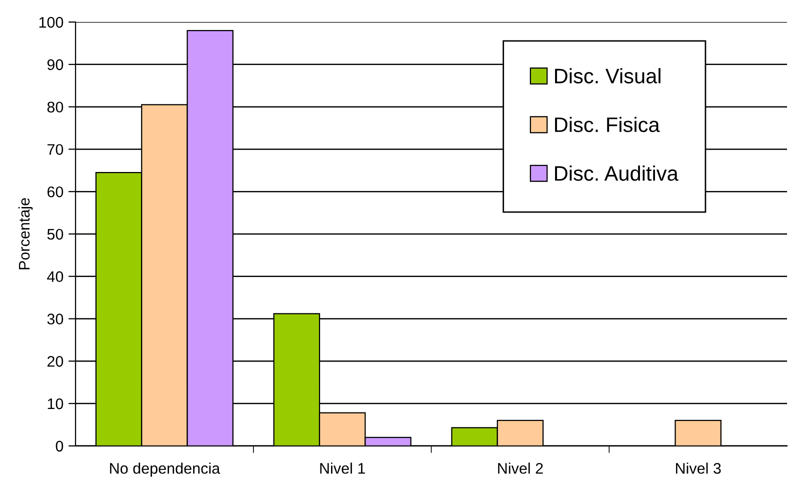 This screenshot has height=490, width=795. I want to click on legend-label: Disc. Fisica, so click(607, 124).